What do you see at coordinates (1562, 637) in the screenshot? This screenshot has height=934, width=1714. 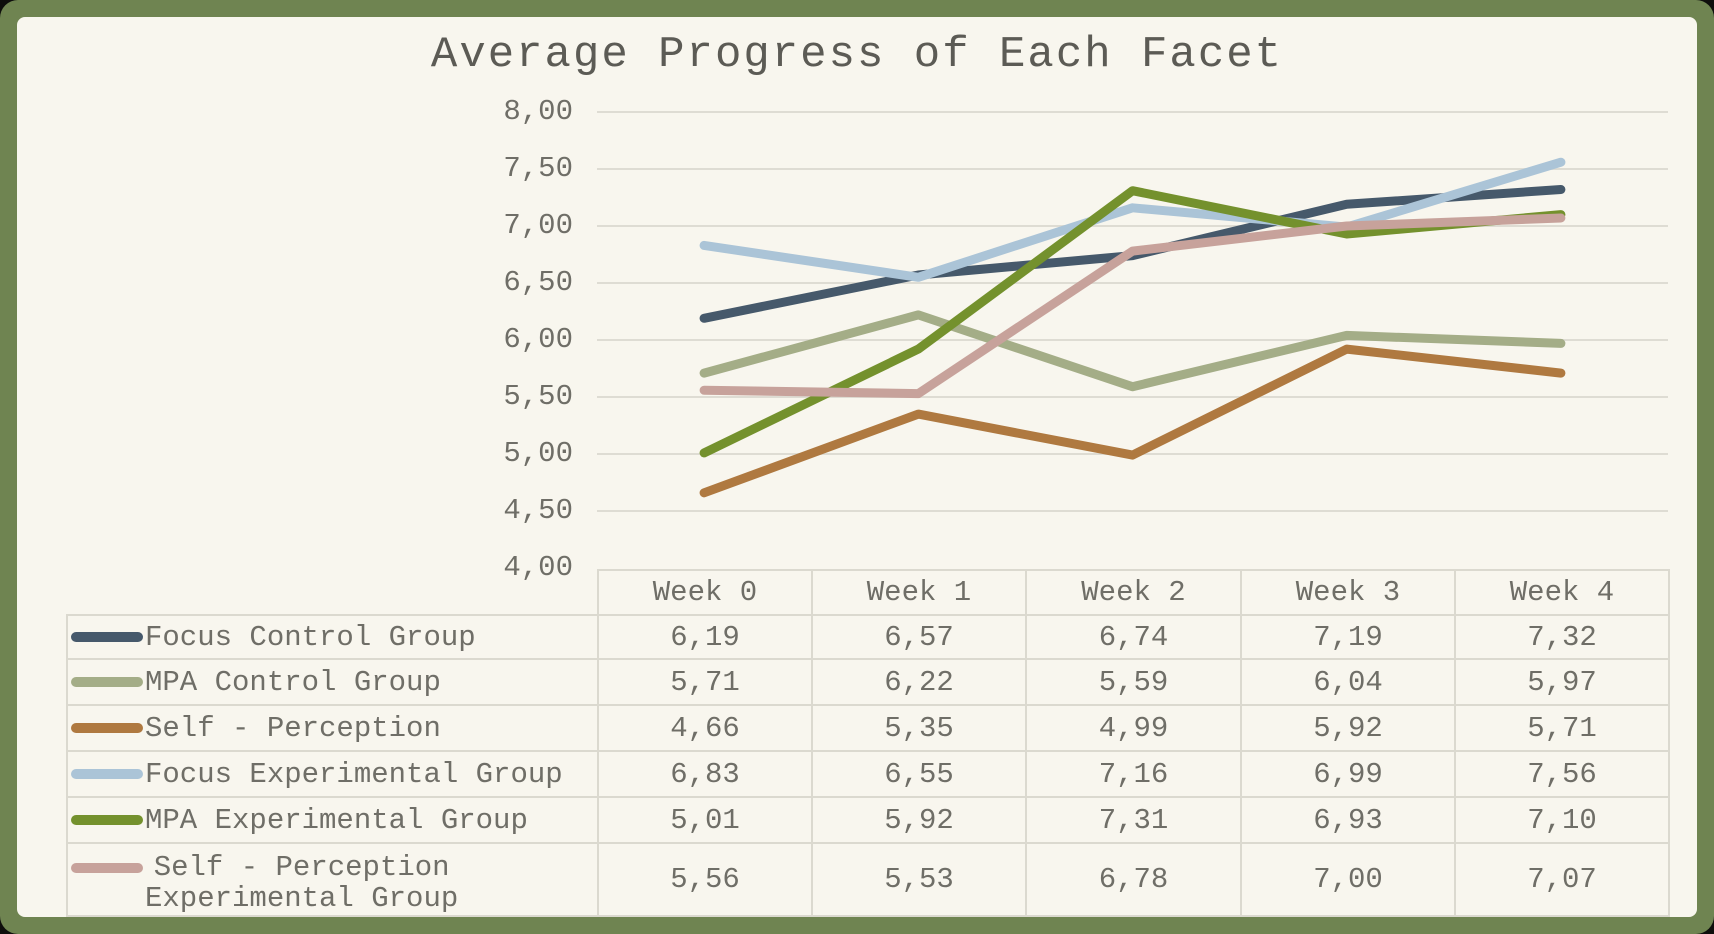 I see `value-cell: 7,32` at bounding box center [1562, 637].